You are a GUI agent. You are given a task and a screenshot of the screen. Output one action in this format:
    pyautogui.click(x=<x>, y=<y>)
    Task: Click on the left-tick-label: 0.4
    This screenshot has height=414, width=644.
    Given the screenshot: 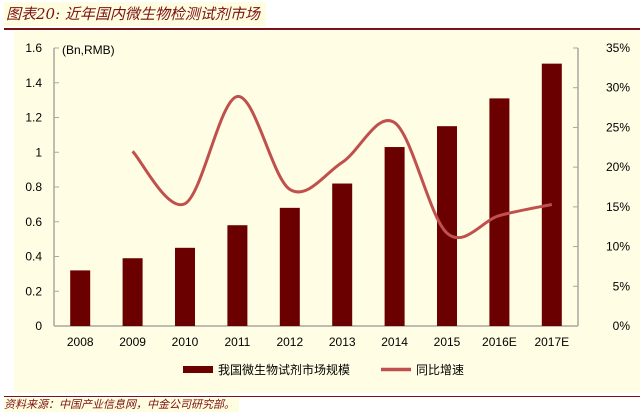 What is the action you would take?
    pyautogui.click(x=33, y=257)
    